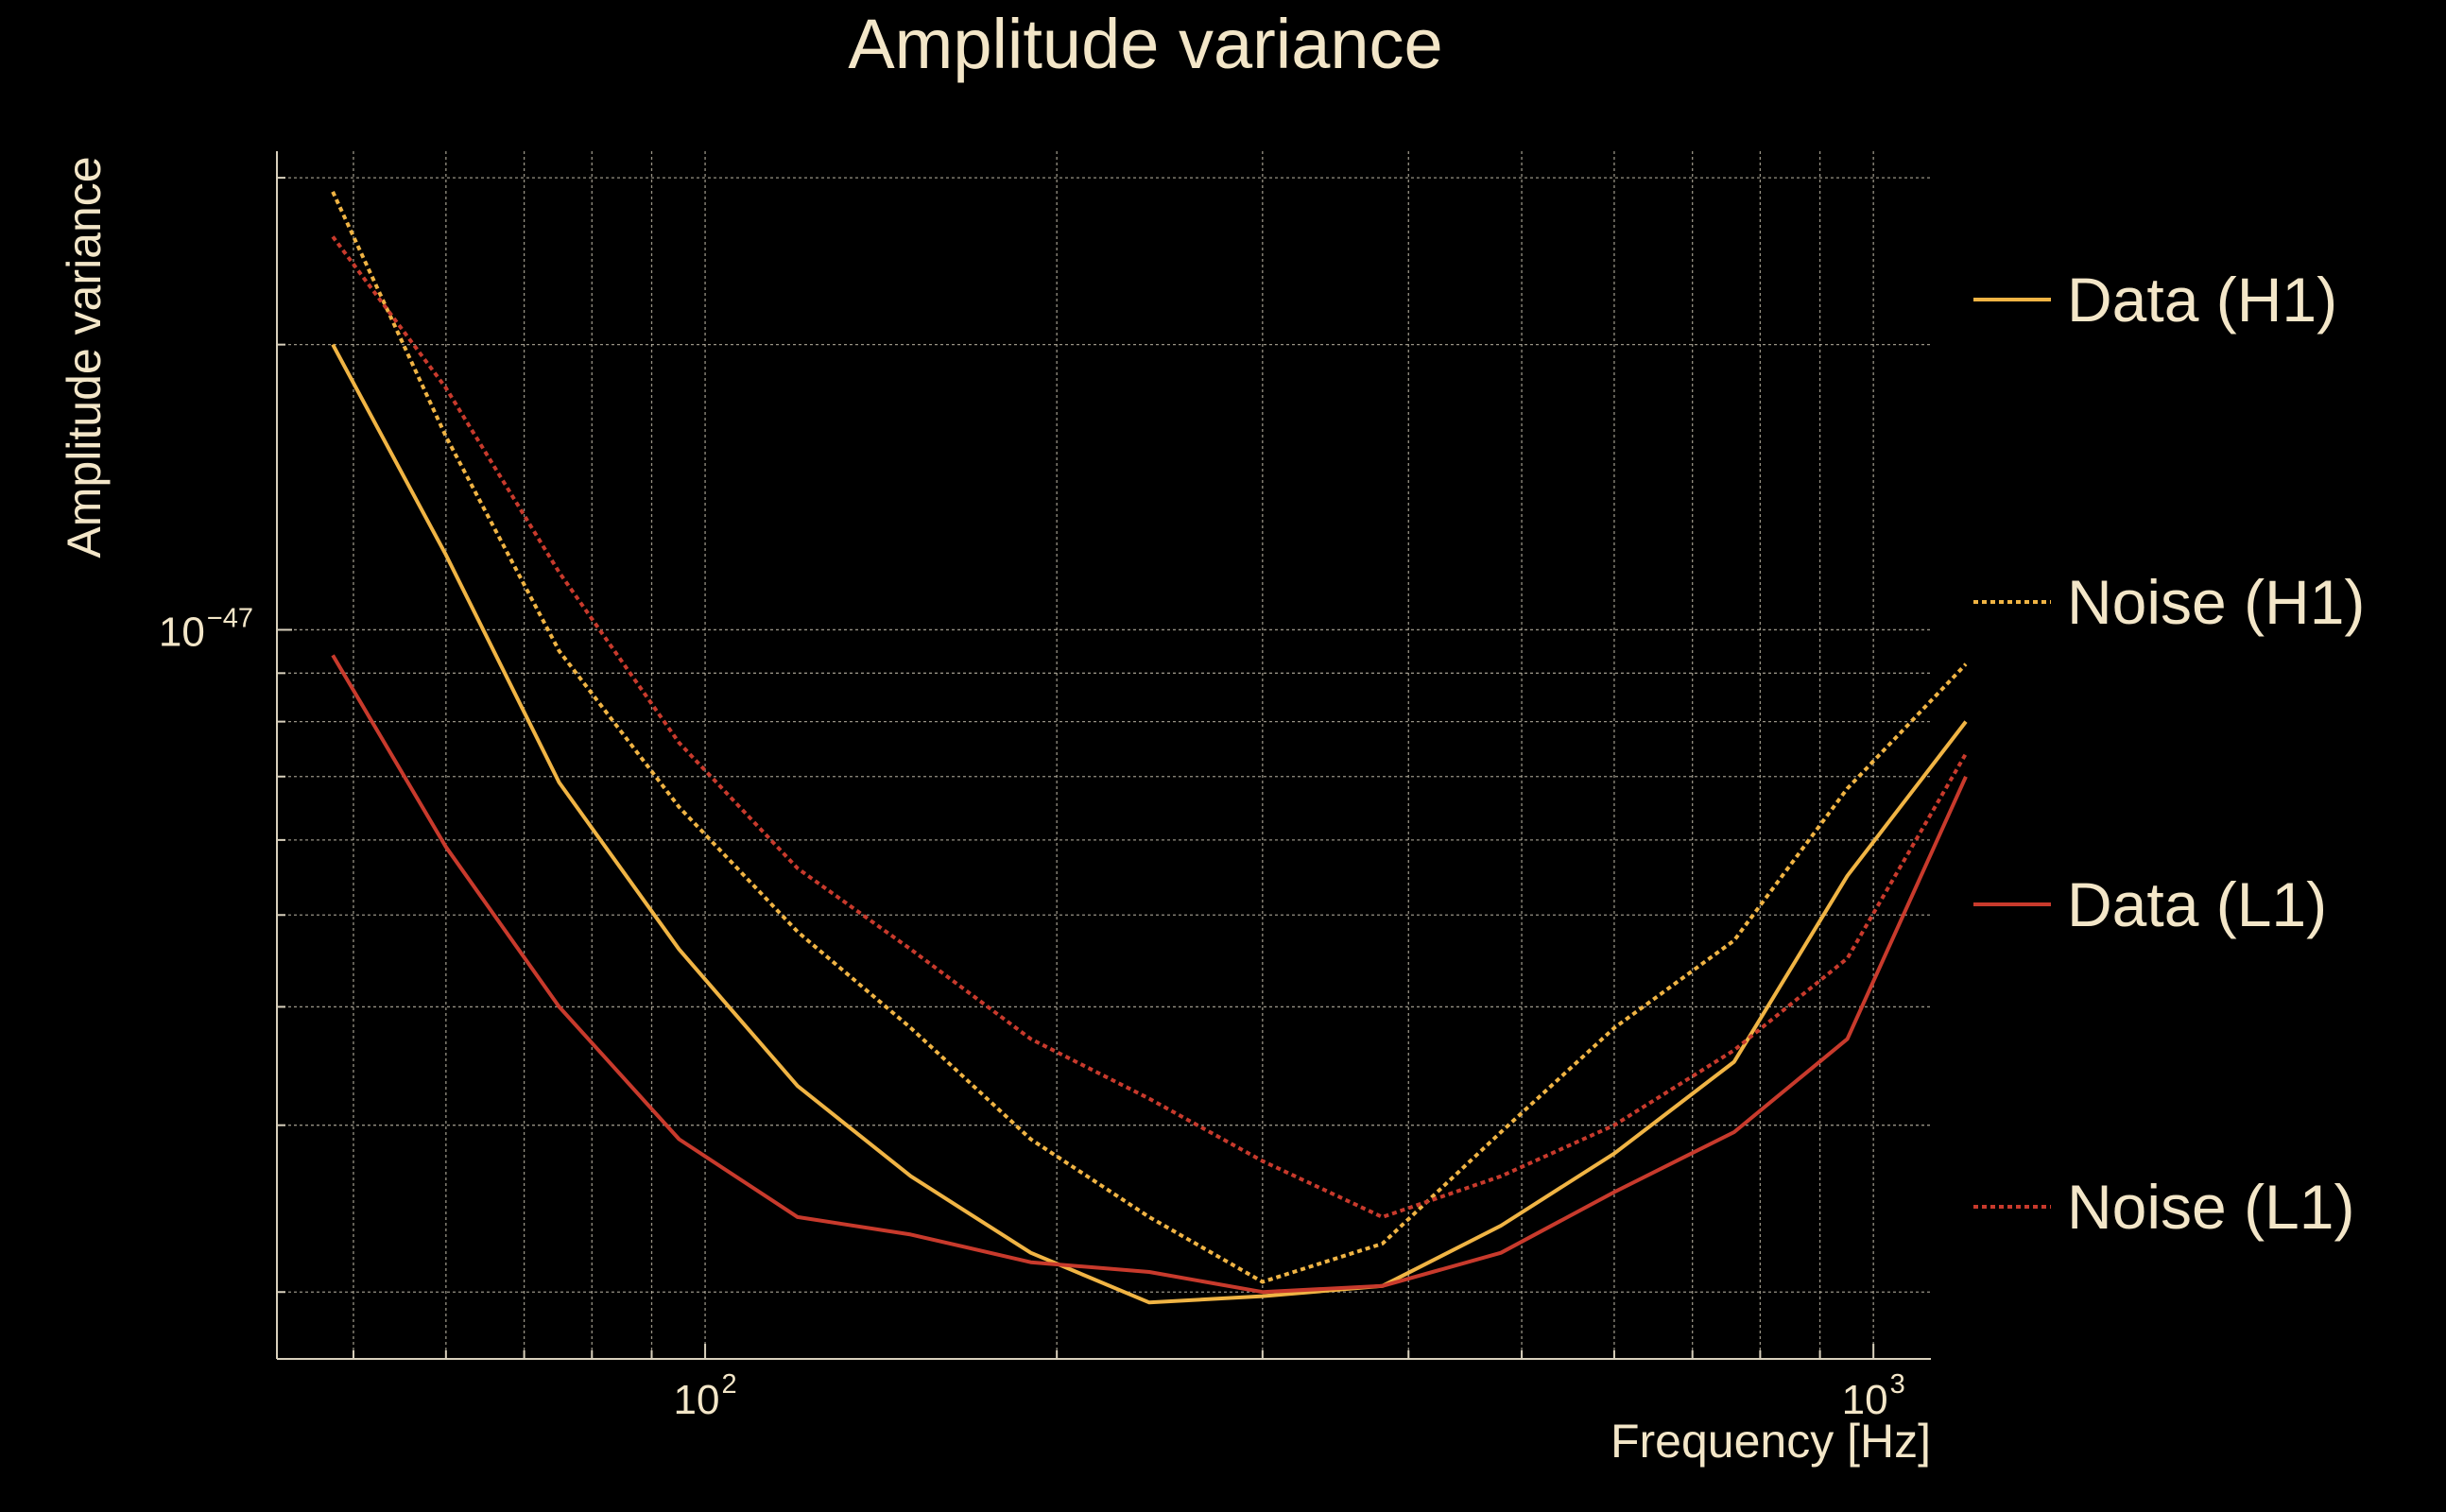 The width and height of the screenshot is (2446, 1512). I want to click on x-tick-exponent: 3, so click(1897, 1384).